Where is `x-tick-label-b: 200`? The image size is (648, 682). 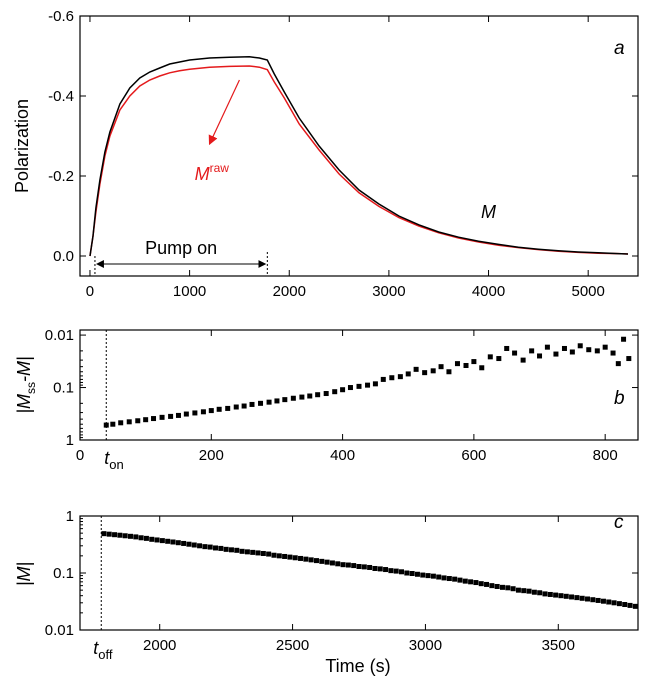
x-tick-label-b: 200 is located at coordinates (211, 455).